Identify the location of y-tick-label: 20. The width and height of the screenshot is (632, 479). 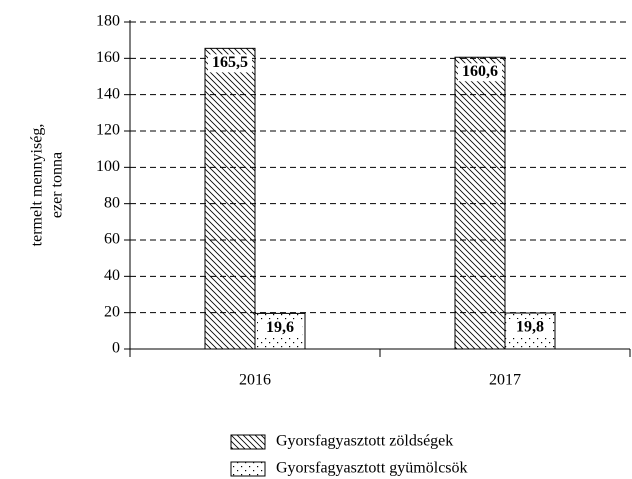
(112, 311).